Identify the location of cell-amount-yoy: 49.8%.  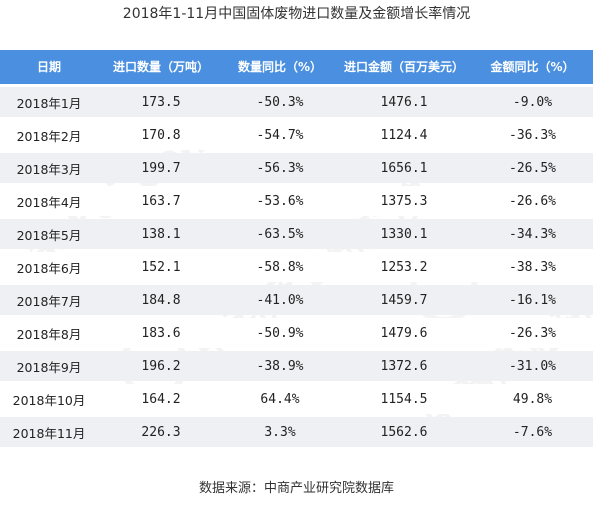
(532, 399).